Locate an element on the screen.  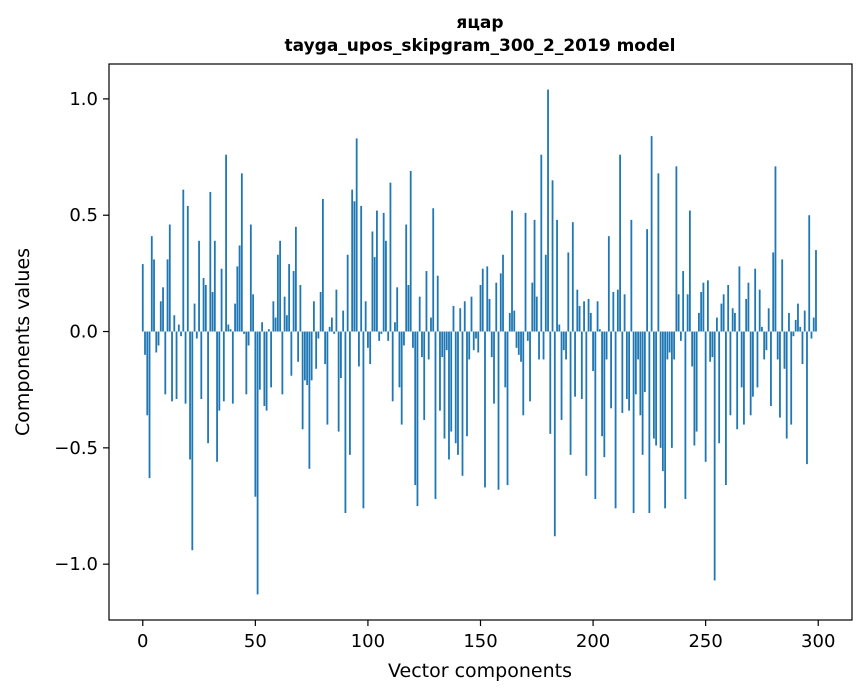
y-tick-label: 1.0 is located at coordinates (83, 99).